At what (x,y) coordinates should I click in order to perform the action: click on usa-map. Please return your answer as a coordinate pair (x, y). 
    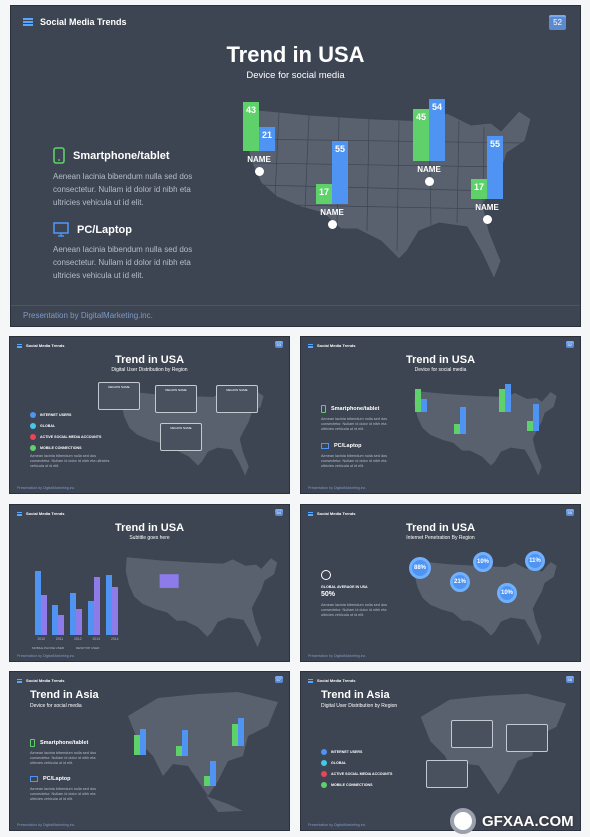
    Looking at the image, I should click on (388, 194).